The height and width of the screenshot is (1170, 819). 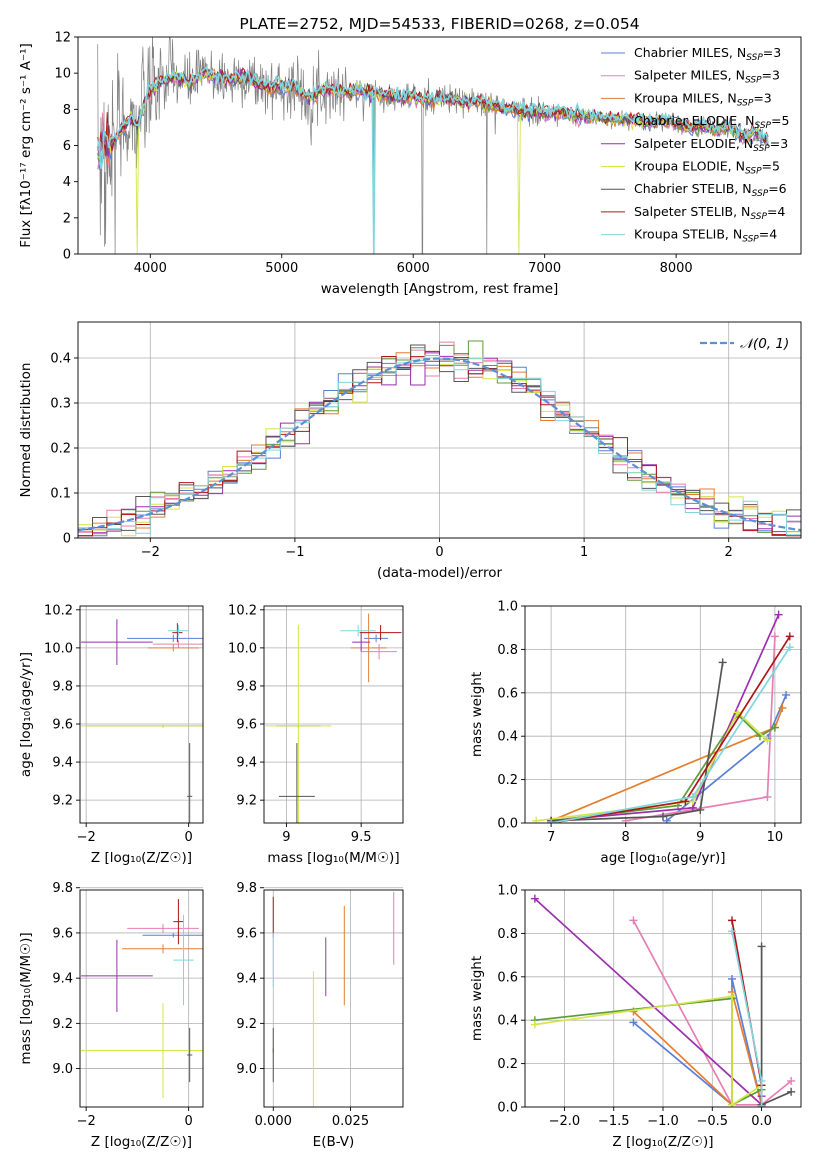 I want to click on x-axis-label: age [log₁₀(age/yr)], so click(x=662, y=858).